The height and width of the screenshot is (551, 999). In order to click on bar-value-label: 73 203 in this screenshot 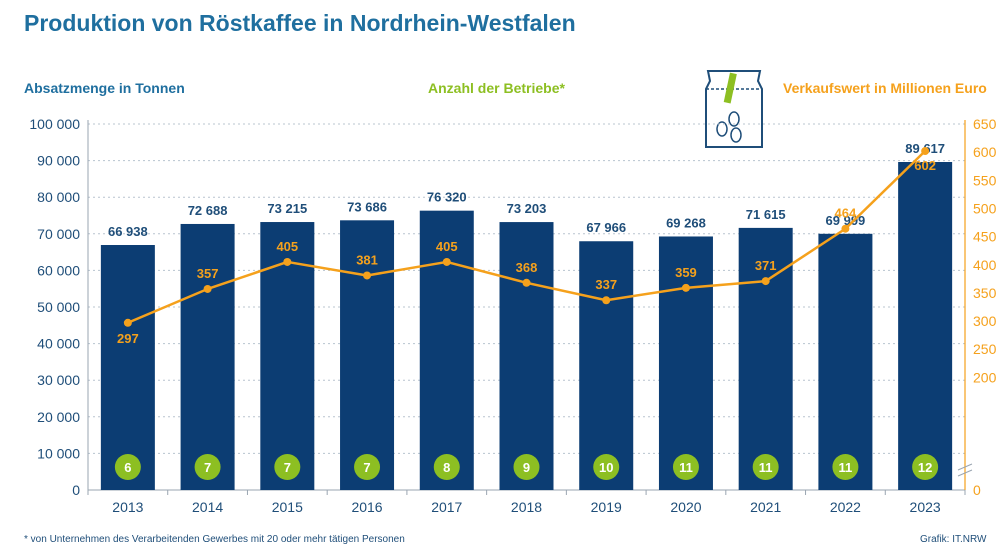, I will do `click(527, 208)`.